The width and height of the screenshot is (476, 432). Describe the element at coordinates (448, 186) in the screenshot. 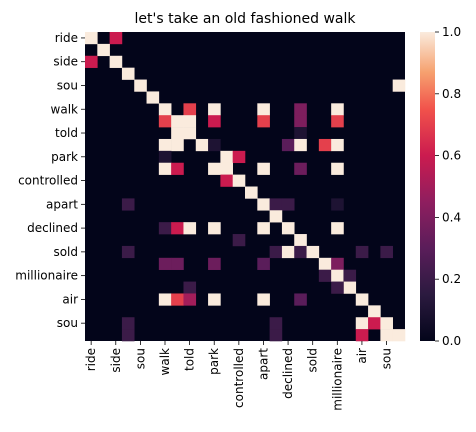

I see `colorbar-axis: 0.0 0.2 0.4 0.6 0.8 1.0` at that location.